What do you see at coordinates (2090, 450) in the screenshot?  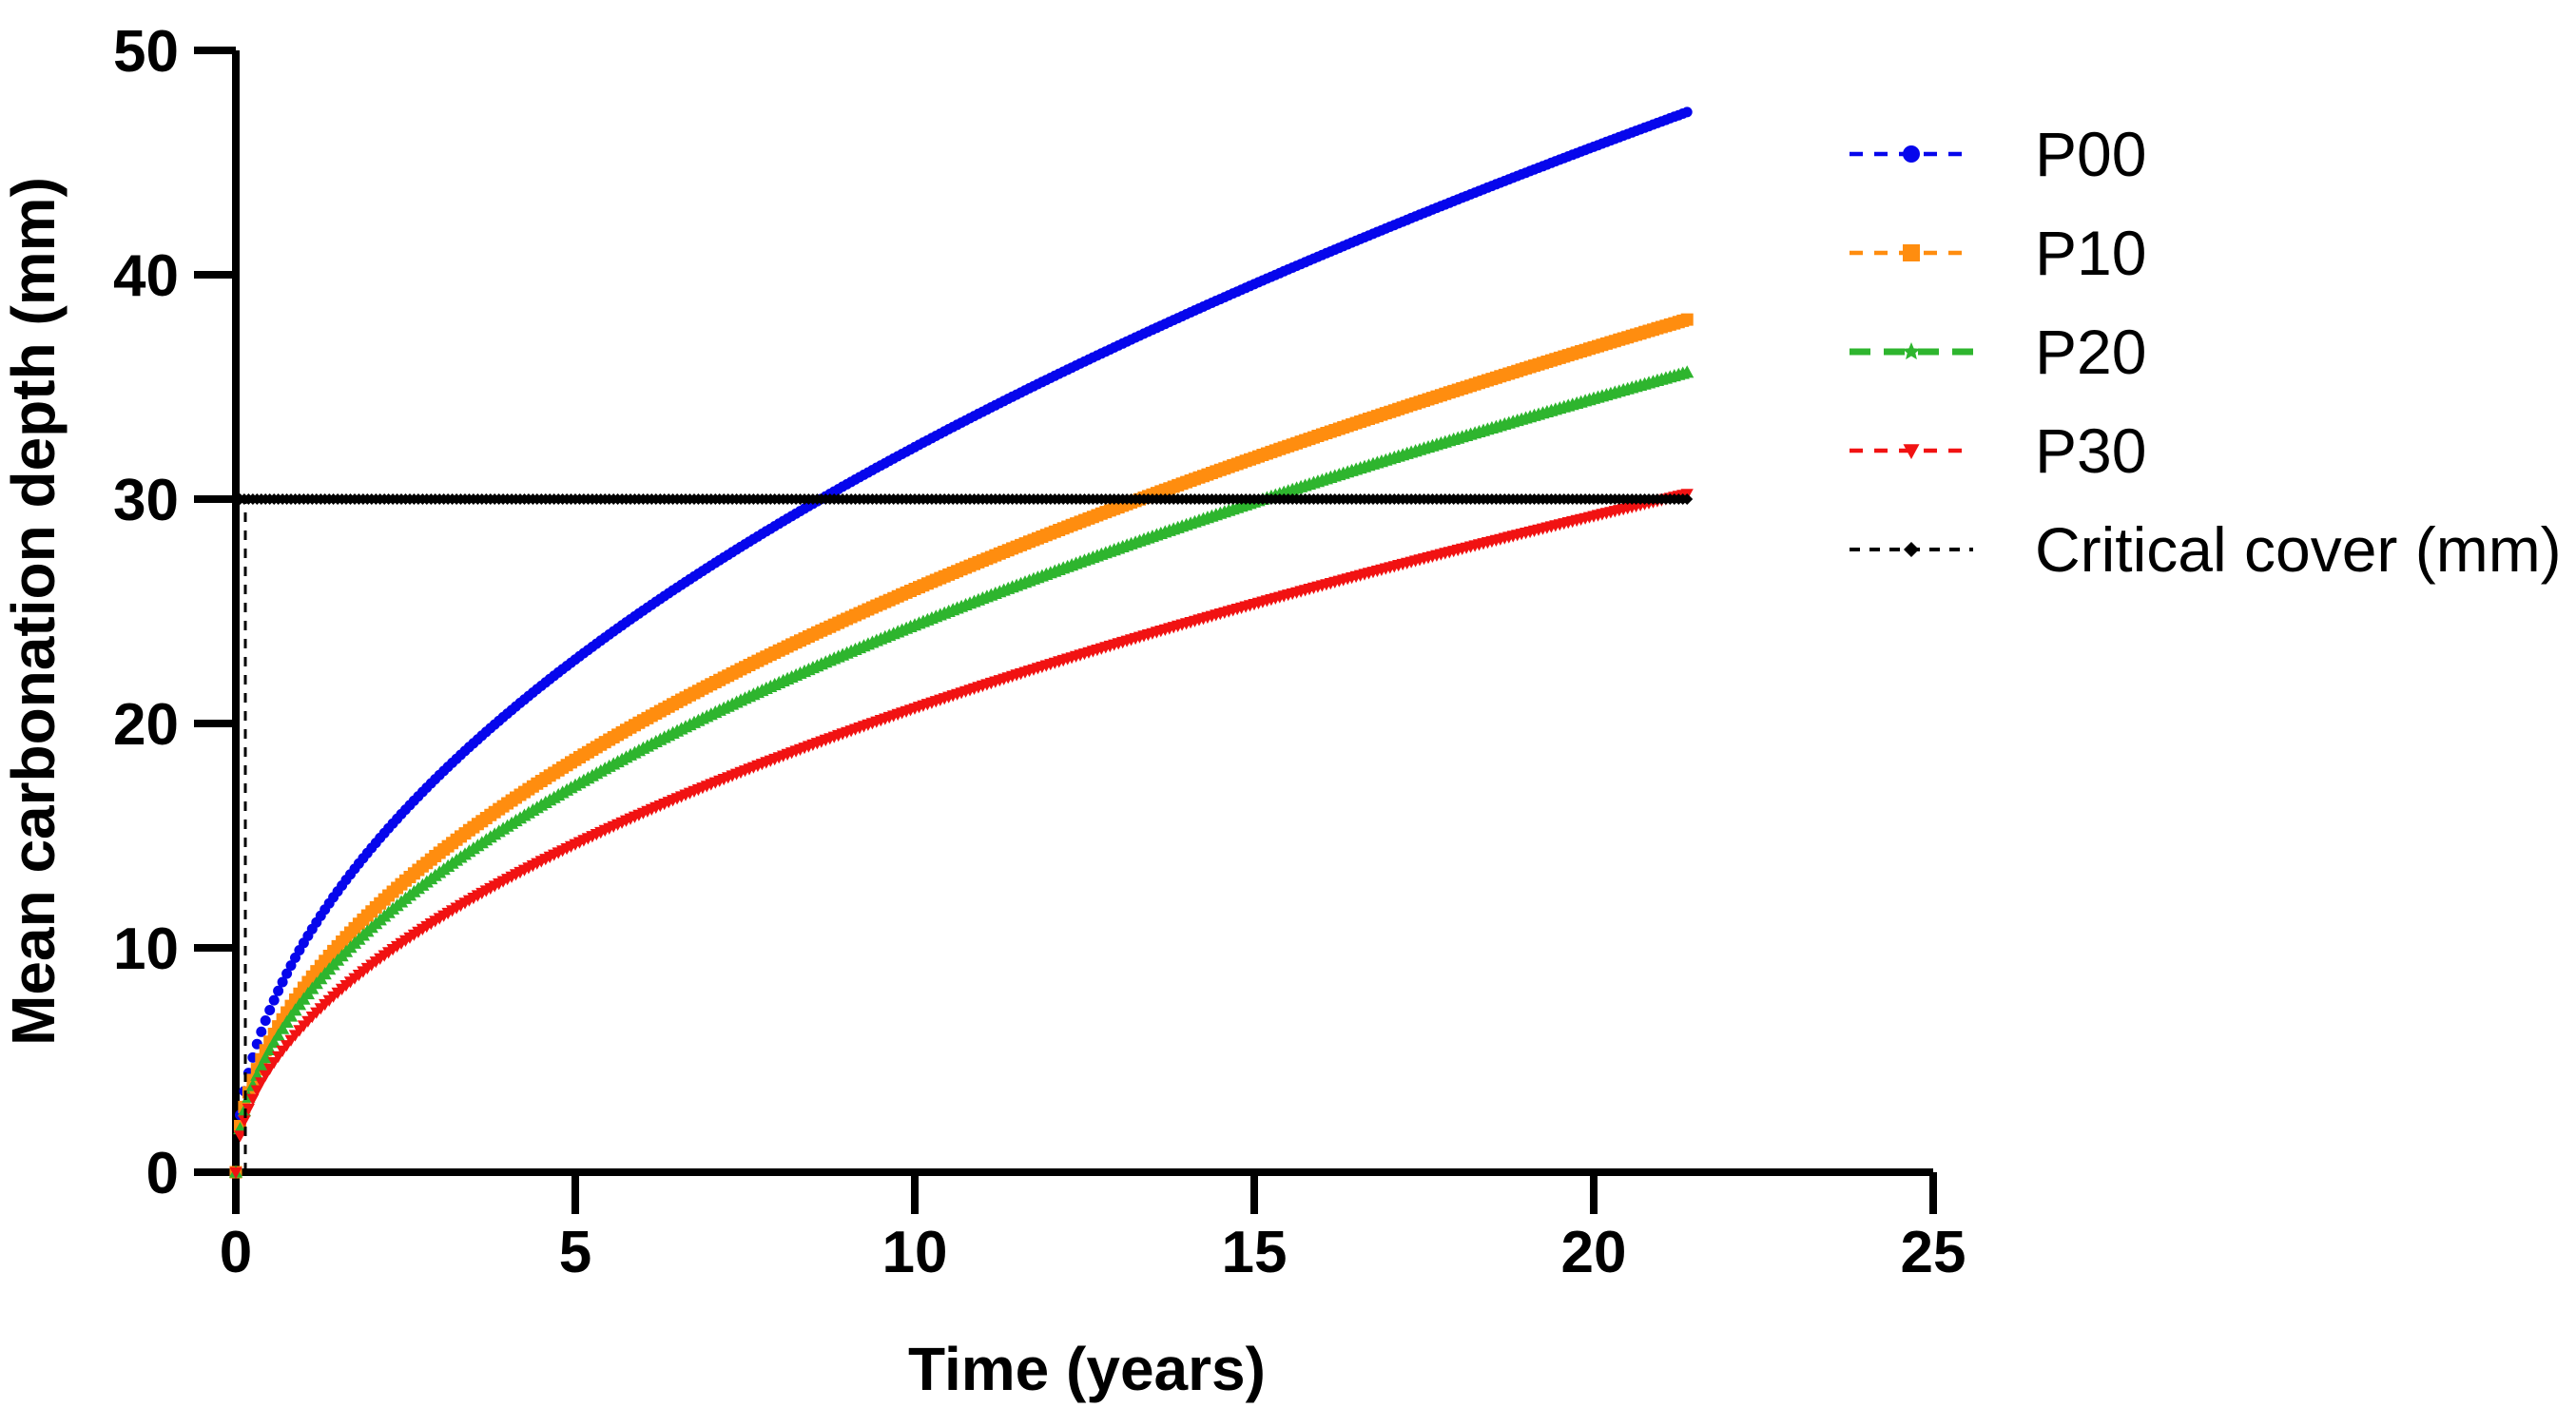 I see `legend-label: P30` at bounding box center [2090, 450].